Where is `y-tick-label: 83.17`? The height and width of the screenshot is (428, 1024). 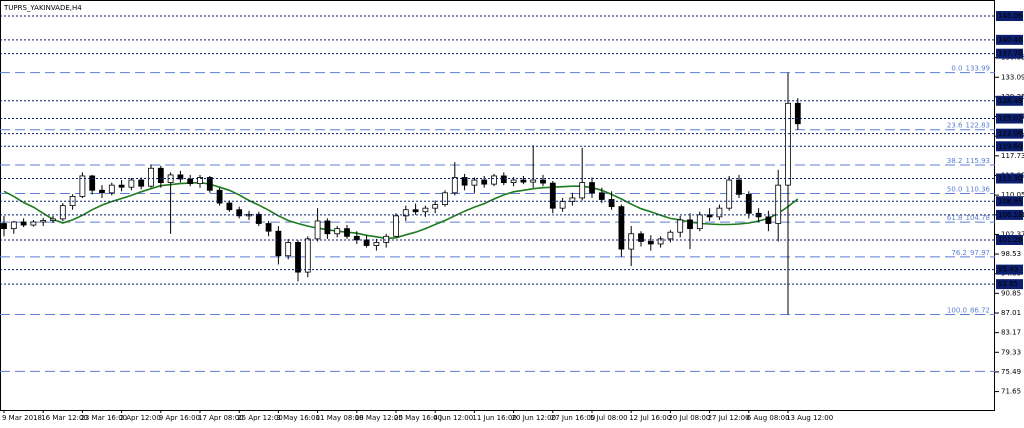
y-tick-label: 83.17 is located at coordinates (1011, 333).